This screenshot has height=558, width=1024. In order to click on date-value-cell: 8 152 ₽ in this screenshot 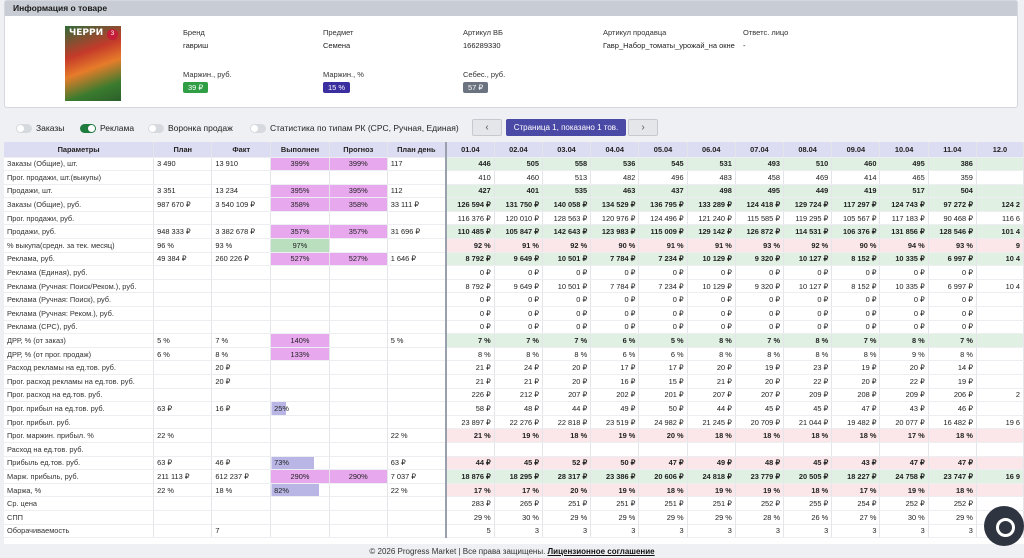, I will do `click(856, 259)`.